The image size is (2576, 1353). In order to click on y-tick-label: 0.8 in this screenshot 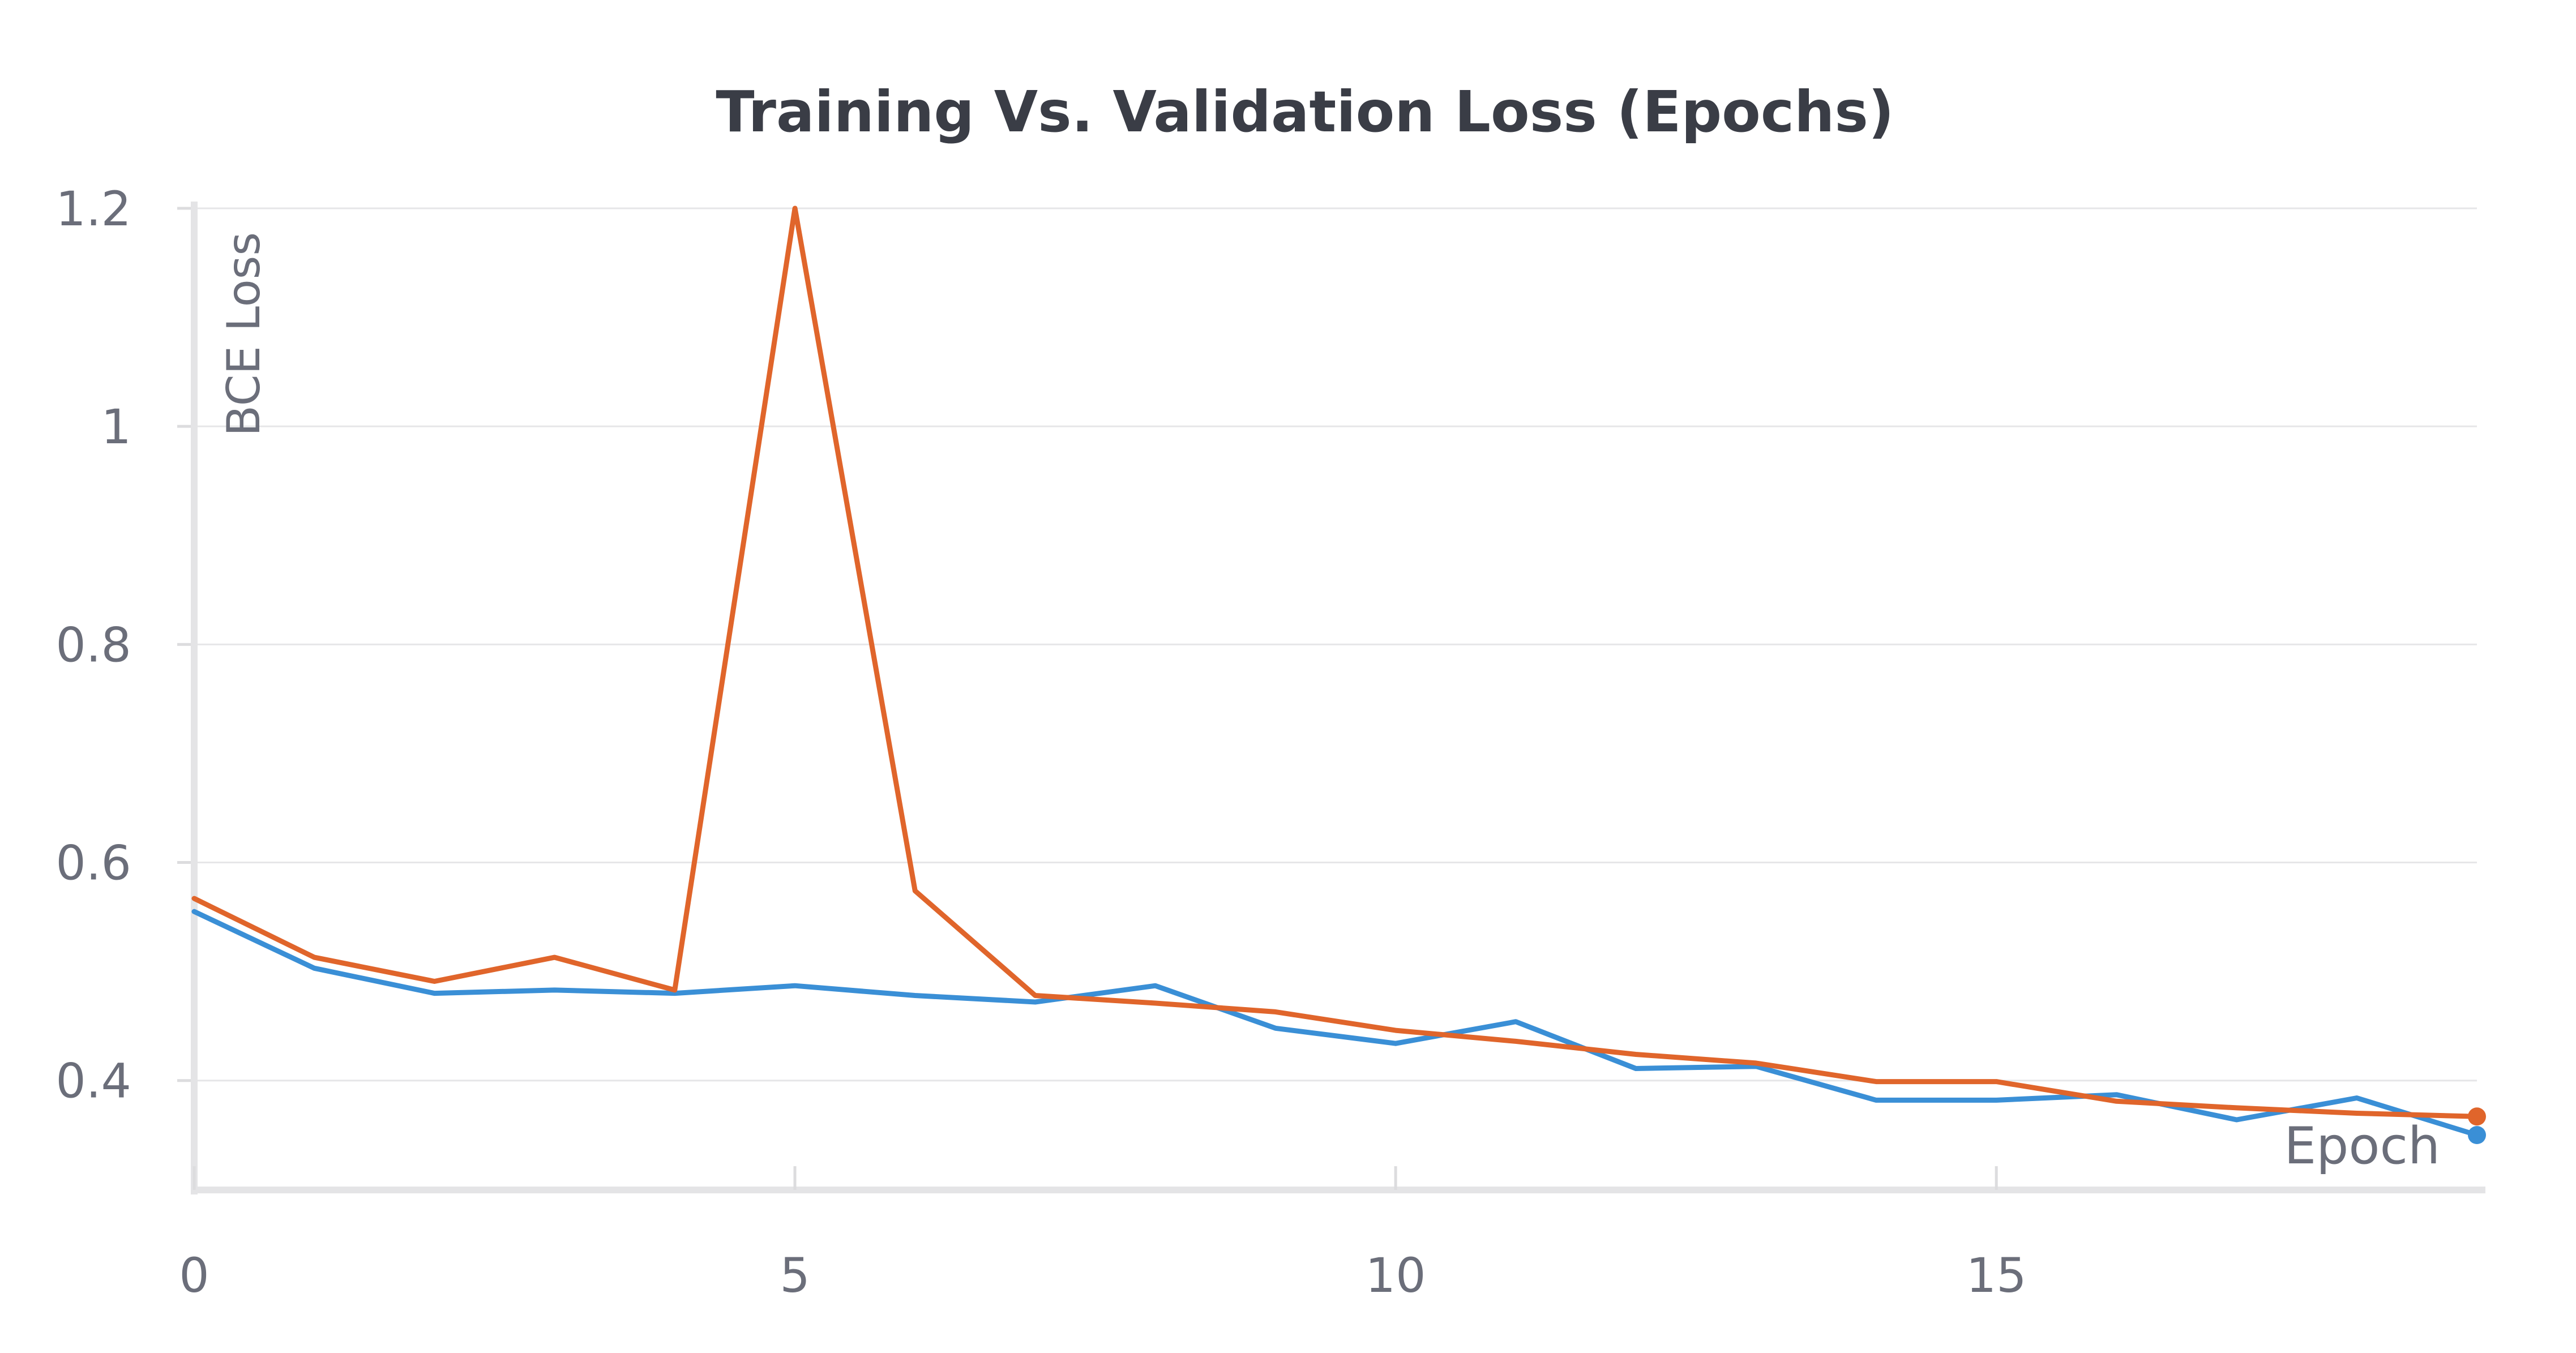, I will do `click(93, 645)`.